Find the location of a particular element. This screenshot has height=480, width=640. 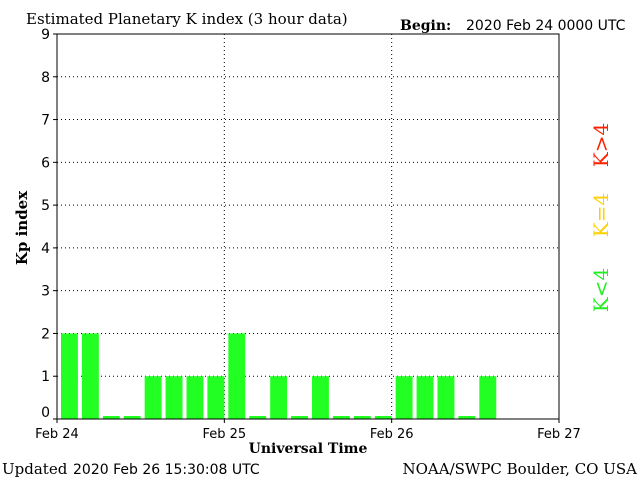

y-tick-label: 0 is located at coordinates (45, 413).